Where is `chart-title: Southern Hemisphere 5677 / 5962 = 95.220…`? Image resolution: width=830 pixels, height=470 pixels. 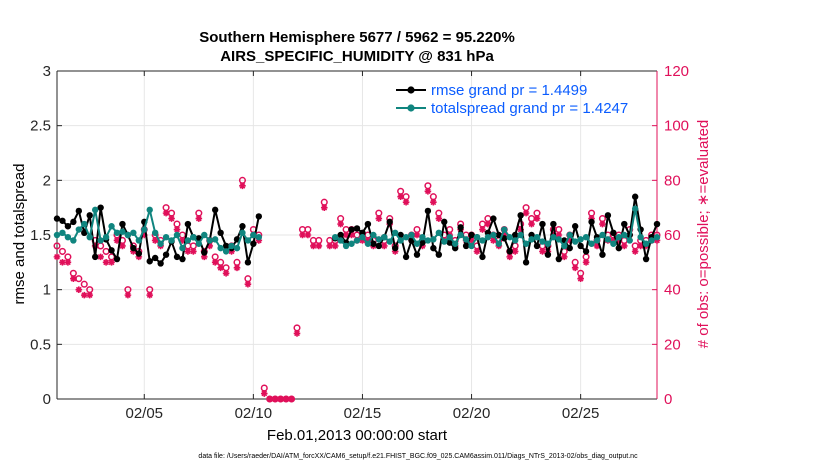 chart-title: Southern Hemisphere 5677 / 5962 = 95.220… is located at coordinates (357, 37).